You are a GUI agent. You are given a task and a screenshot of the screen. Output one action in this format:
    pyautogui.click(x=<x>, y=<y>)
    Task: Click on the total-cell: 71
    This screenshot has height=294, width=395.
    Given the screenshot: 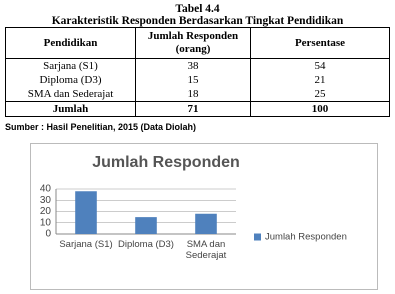 What is the action you would take?
    pyautogui.click(x=193, y=109)
    